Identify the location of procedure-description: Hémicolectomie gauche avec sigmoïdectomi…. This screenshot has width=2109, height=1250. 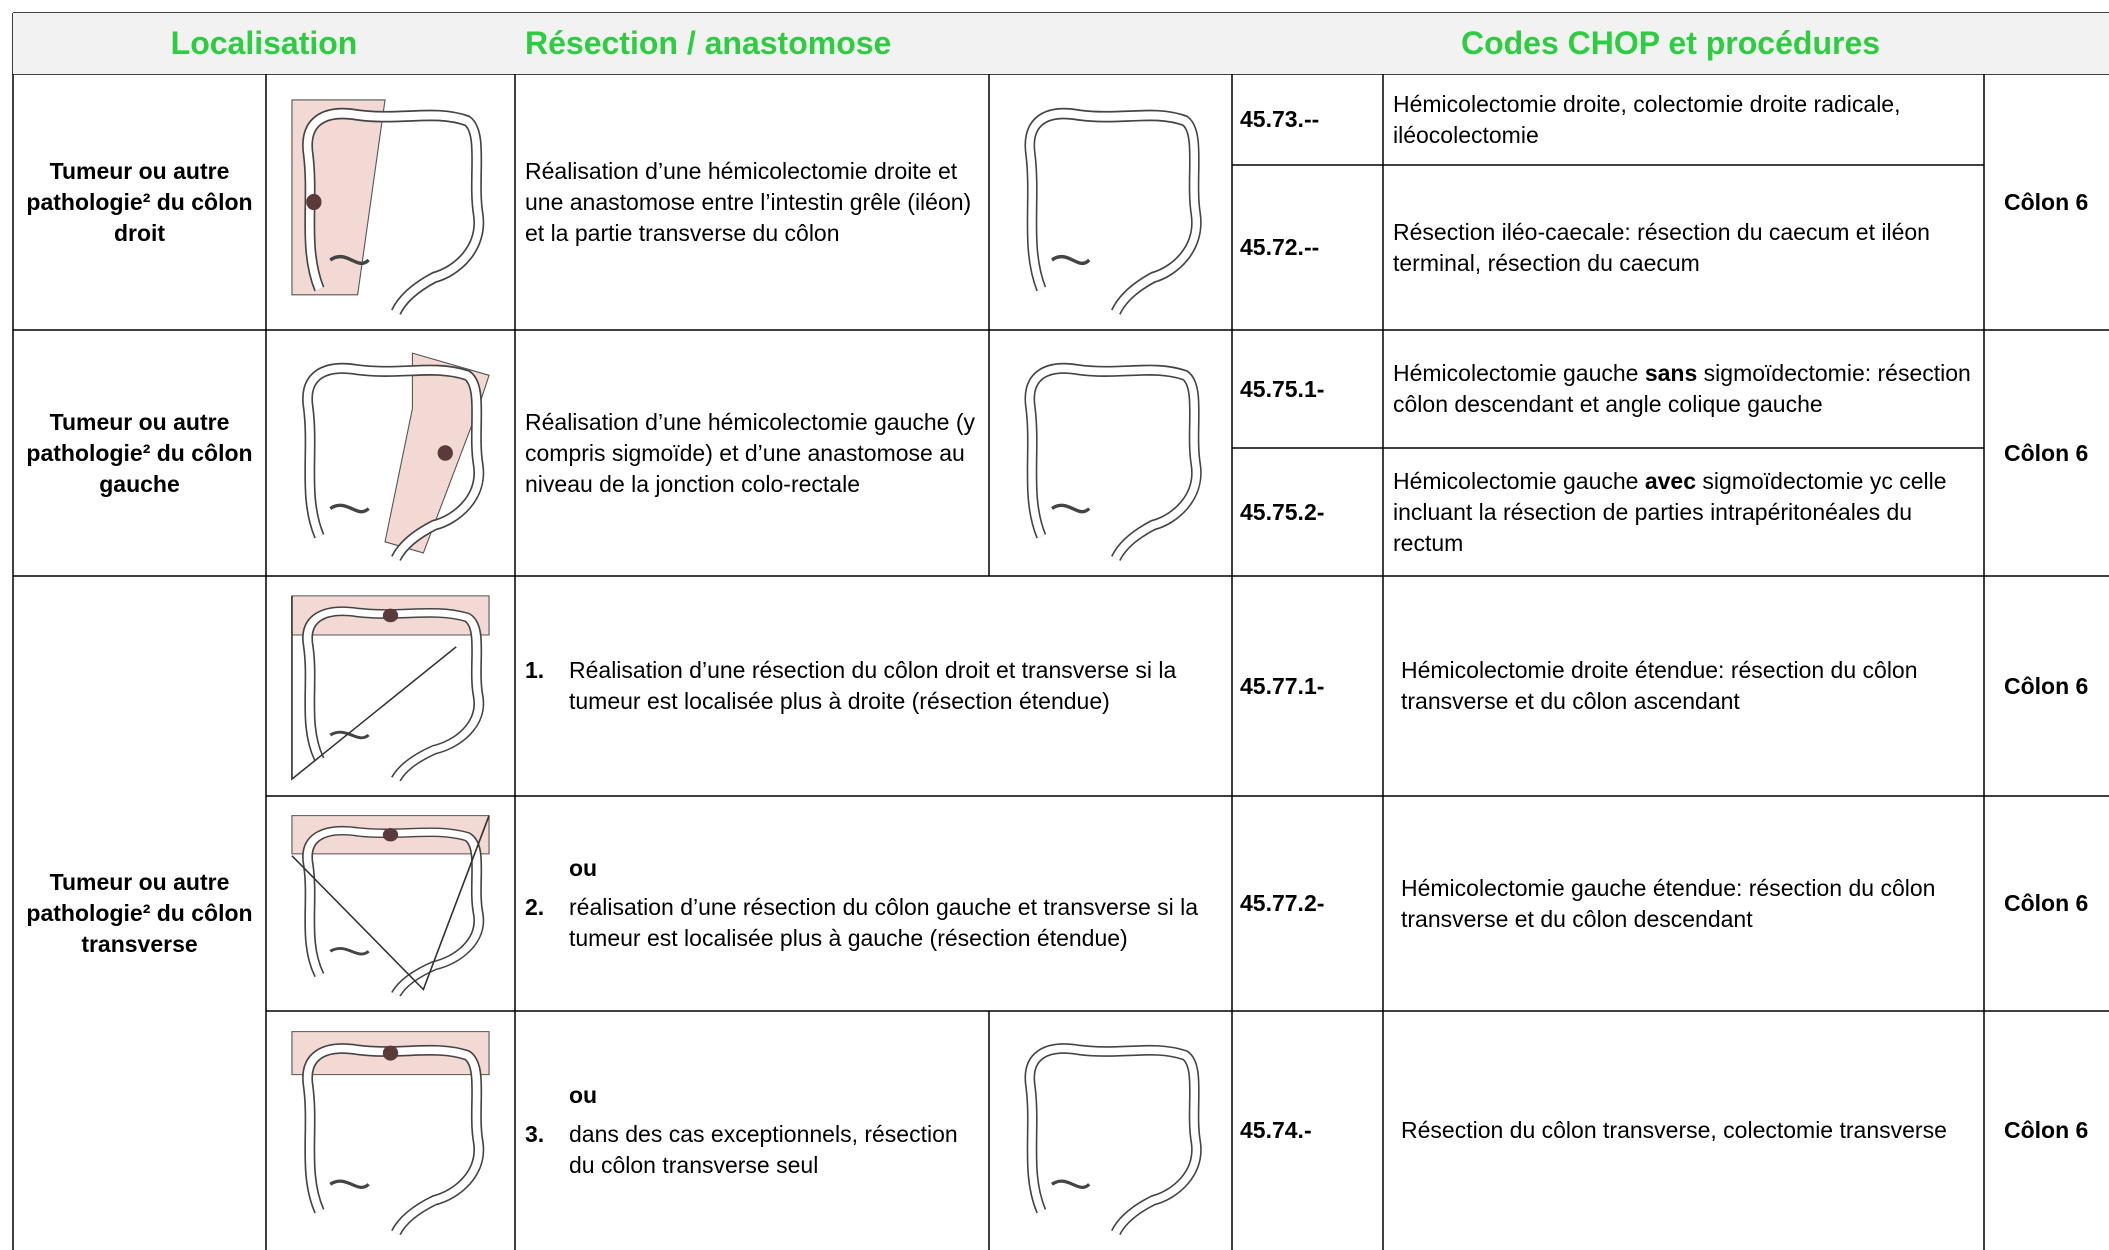
(1683, 512).